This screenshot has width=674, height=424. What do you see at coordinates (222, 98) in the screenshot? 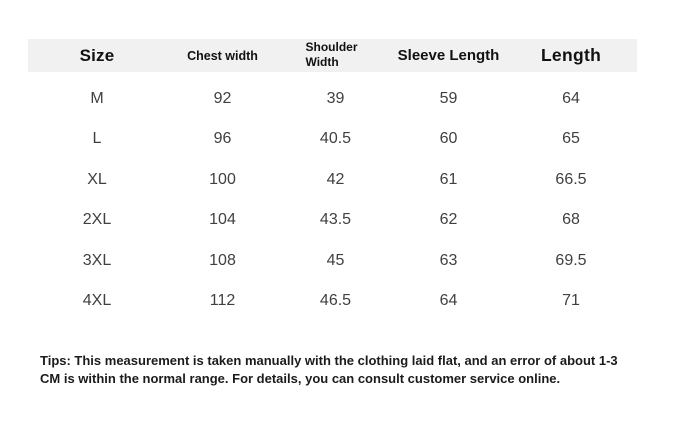
I see `cell-chest-width: 92` at bounding box center [222, 98].